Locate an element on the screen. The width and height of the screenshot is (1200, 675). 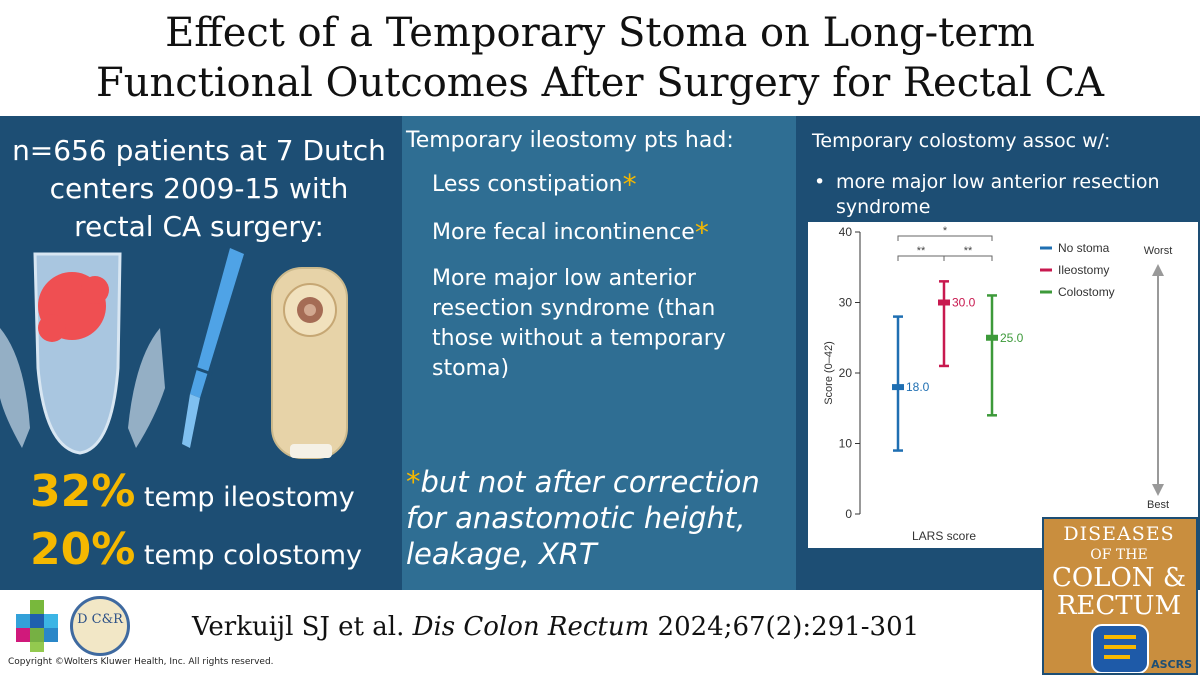
y-tick-label: 10 is located at coordinates (846, 444).